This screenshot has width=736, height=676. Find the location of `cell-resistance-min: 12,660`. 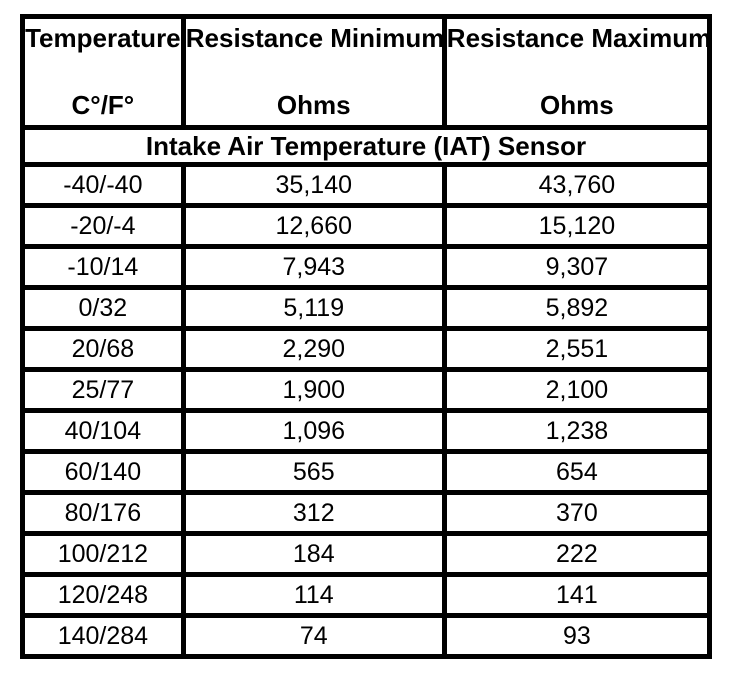

cell-resistance-min: 12,660 is located at coordinates (313, 226).